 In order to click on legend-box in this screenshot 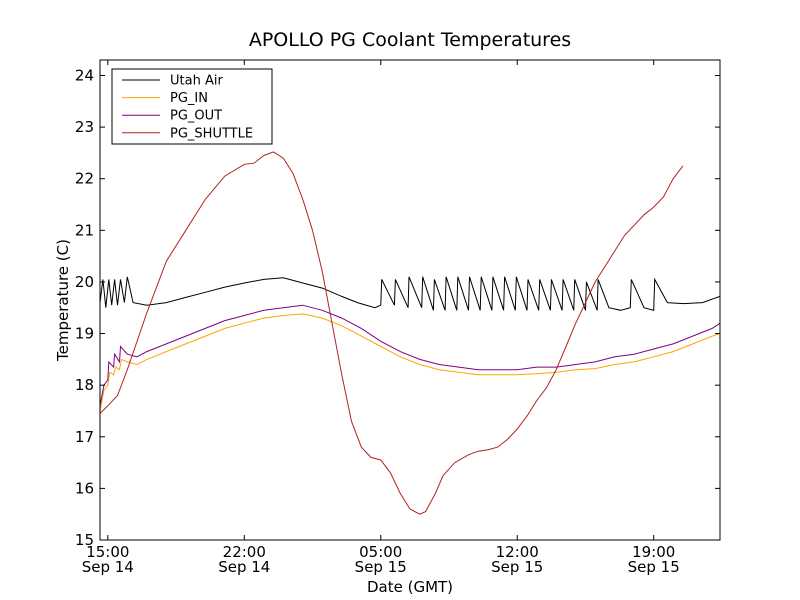, I will do `click(192, 106)`.